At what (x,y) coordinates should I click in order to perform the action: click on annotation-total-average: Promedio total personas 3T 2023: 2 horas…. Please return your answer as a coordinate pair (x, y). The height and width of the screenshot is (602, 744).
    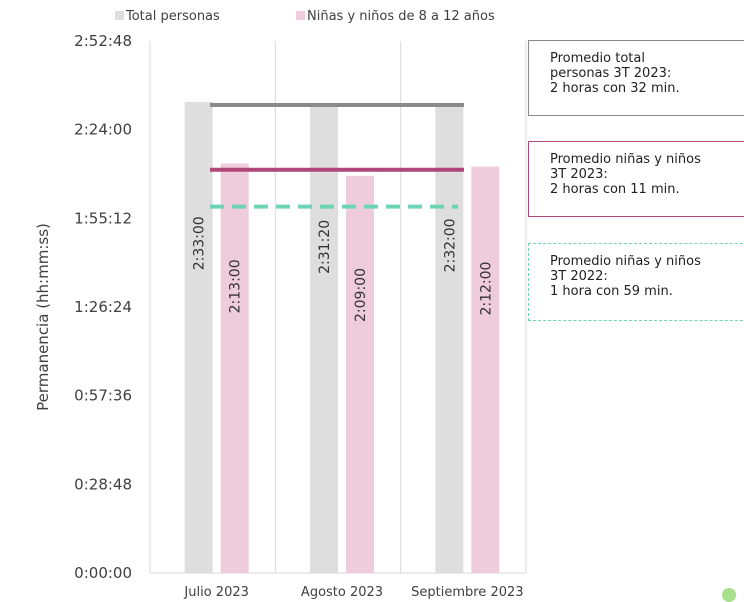
    Looking at the image, I should click on (636, 78).